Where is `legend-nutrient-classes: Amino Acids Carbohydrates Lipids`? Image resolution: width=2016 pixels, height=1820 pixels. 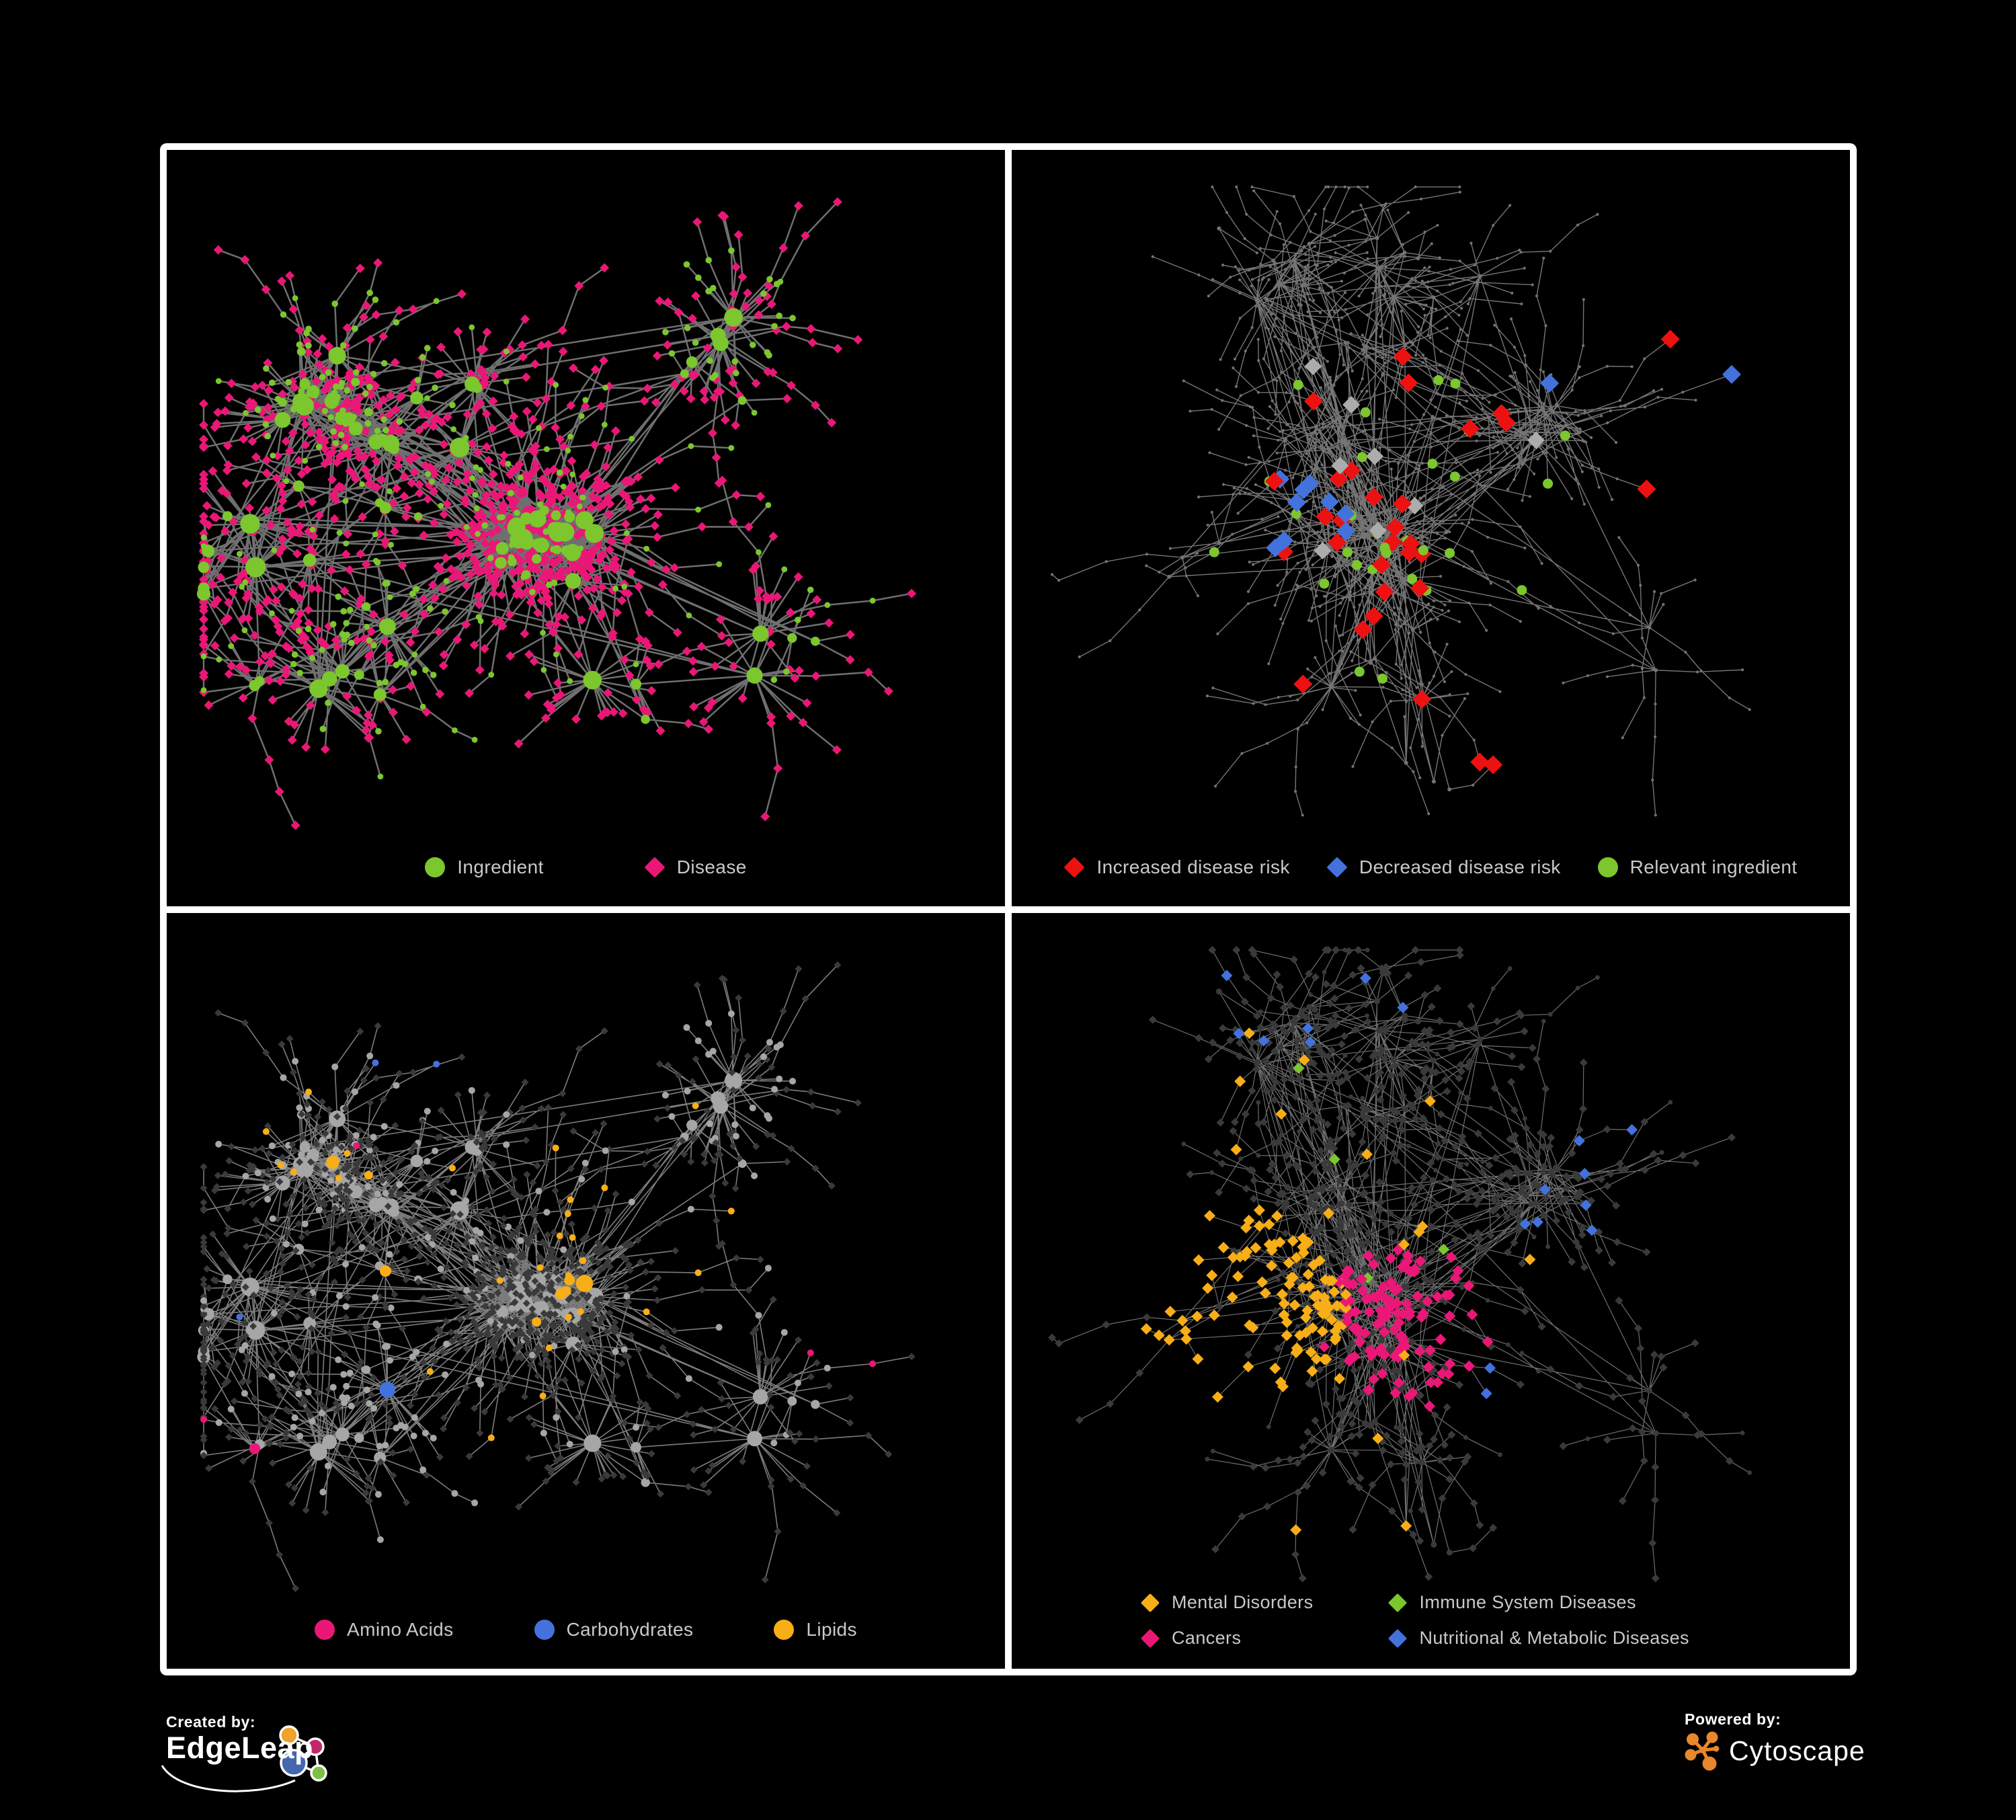 legend-nutrient-classes: Amino Acids Carbohydrates Lipids is located at coordinates (586, 1629).